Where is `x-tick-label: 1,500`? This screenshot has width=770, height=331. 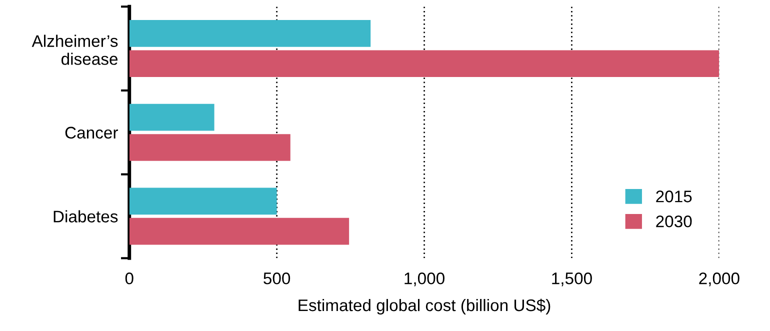
x-tick-label: 1,500 is located at coordinates (572, 279).